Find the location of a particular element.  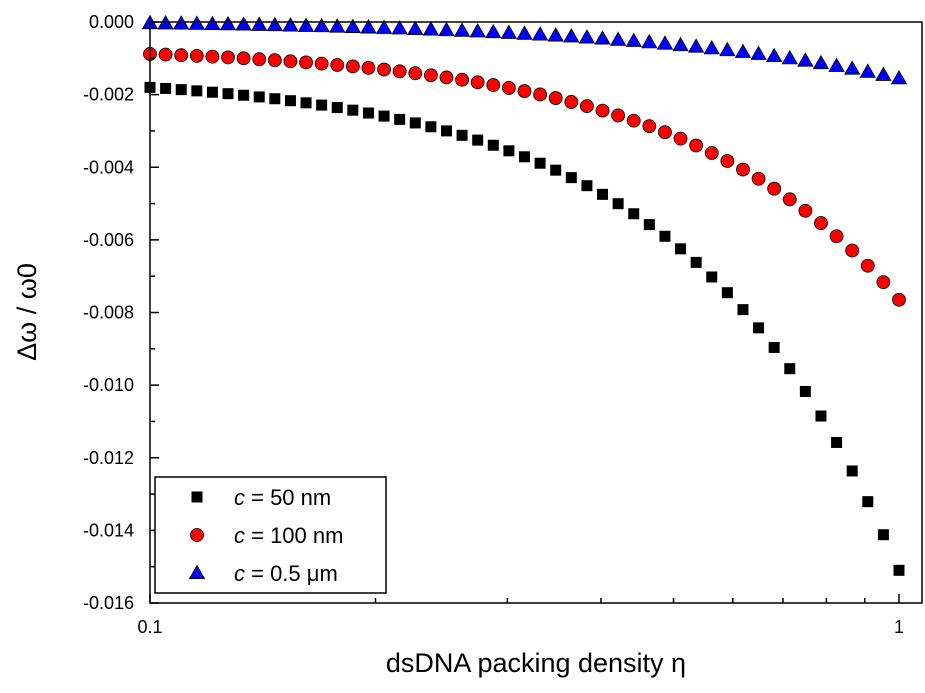

legend-entry: c = 100 nm is located at coordinates (288, 535).